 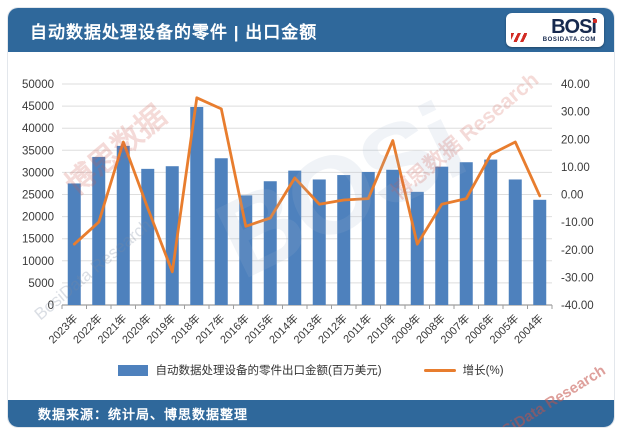 What do you see at coordinates (595, 20) in the screenshot?
I see `logo-red-dot-icon` at bounding box center [595, 20].